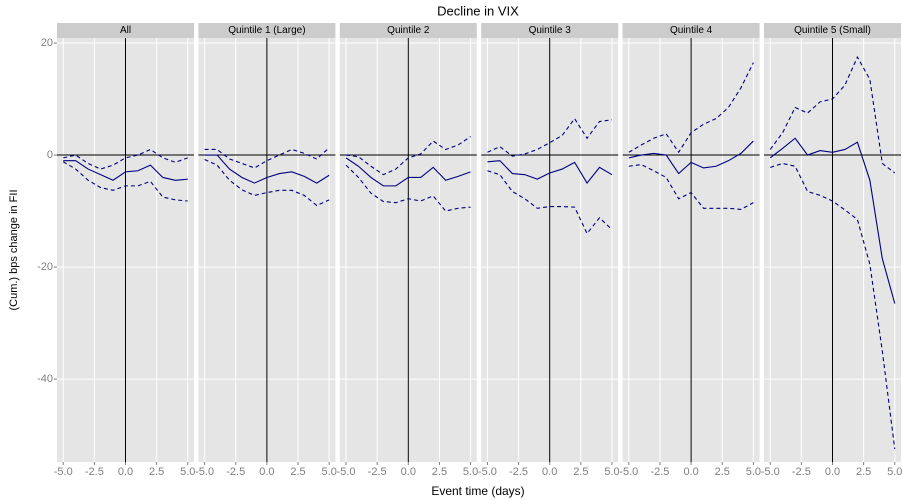  Describe the element at coordinates (47, 43) in the screenshot. I see `y-tick-label: 20` at that location.